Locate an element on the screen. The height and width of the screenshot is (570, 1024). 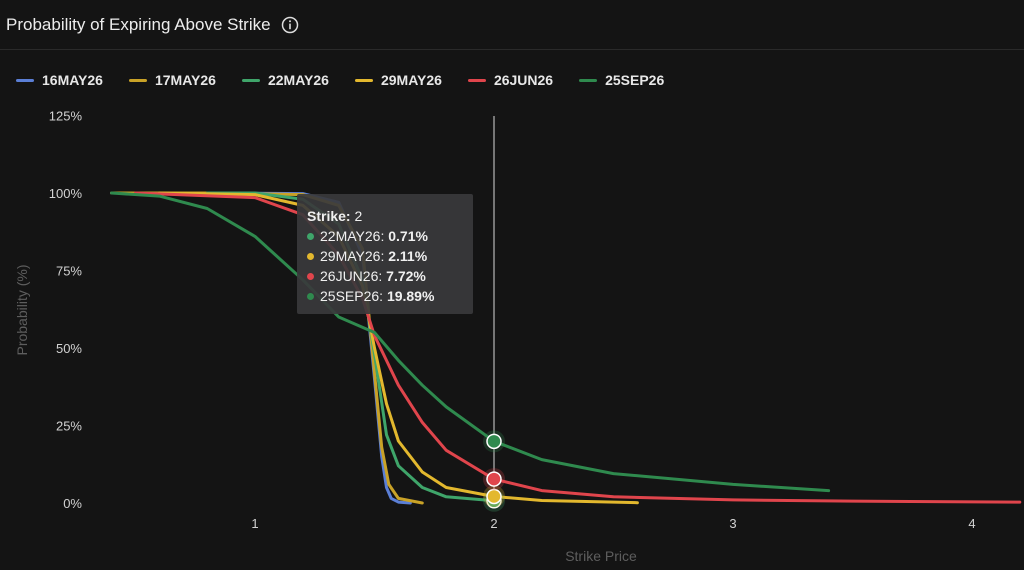
legend-item: 25SEP26 is located at coordinates (621, 80).